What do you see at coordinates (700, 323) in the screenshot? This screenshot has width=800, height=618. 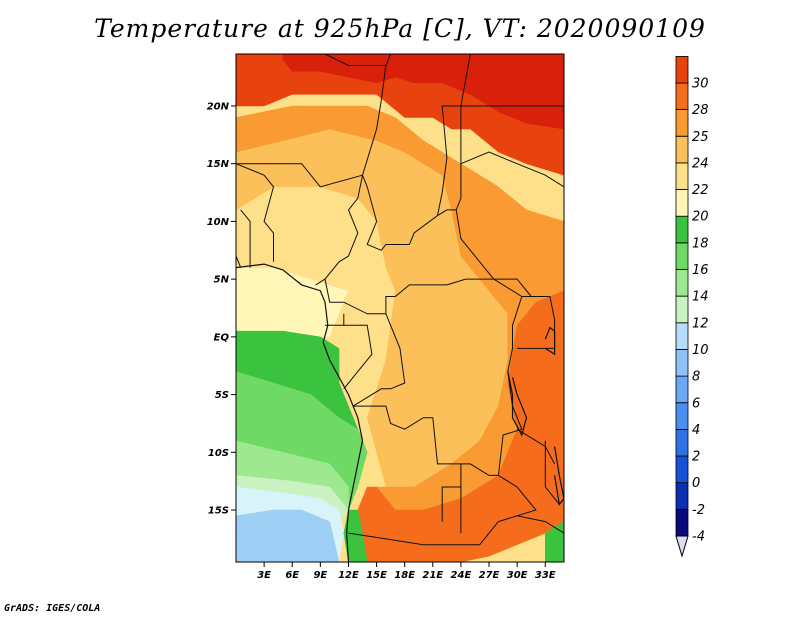 I see `colorbar-label: 12` at bounding box center [700, 323].